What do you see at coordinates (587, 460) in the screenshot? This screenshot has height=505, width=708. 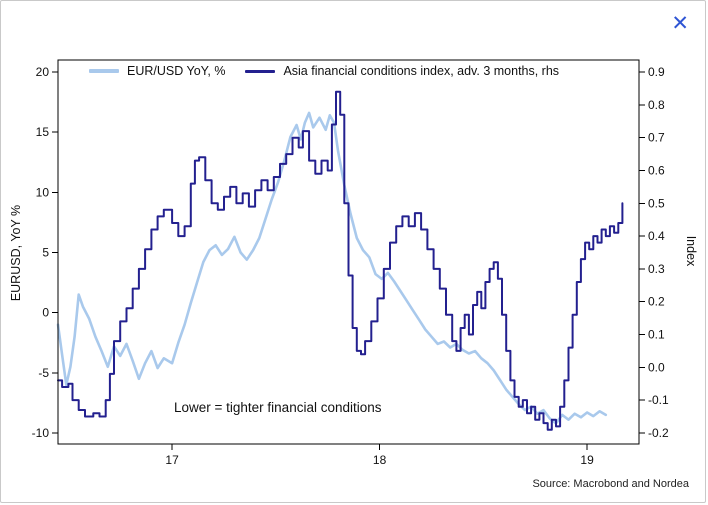 I see `svg-text: 19` at bounding box center [587, 460].